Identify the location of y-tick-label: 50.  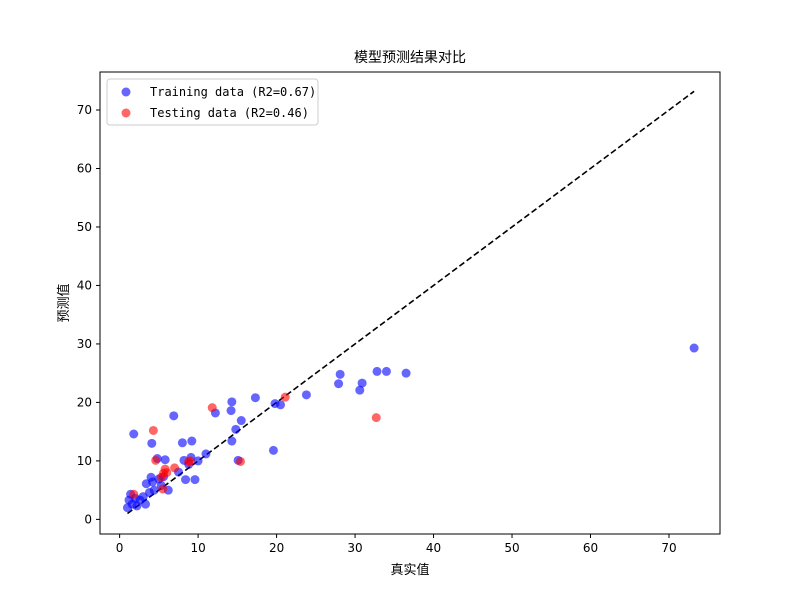
(84, 227).